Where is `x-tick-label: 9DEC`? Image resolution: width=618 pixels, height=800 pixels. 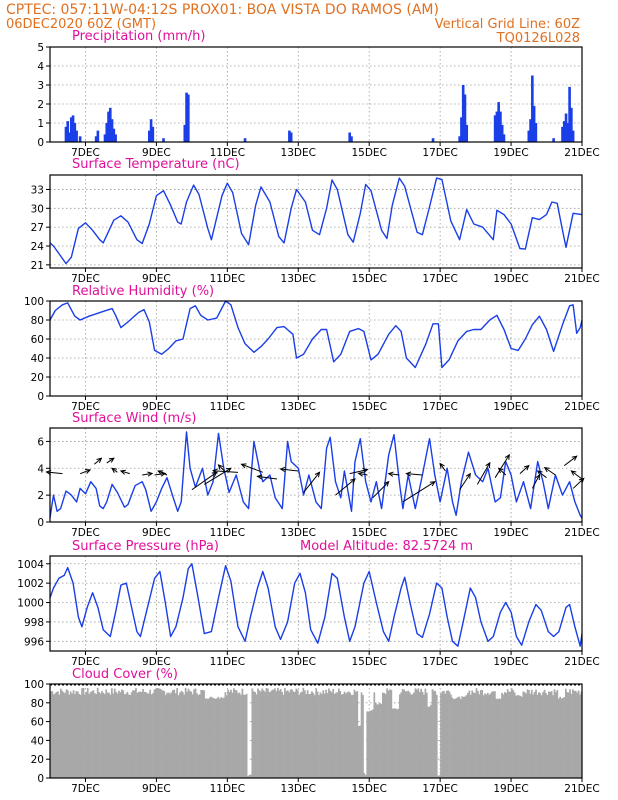 x-tick-label: 9DEC is located at coordinates (156, 153).